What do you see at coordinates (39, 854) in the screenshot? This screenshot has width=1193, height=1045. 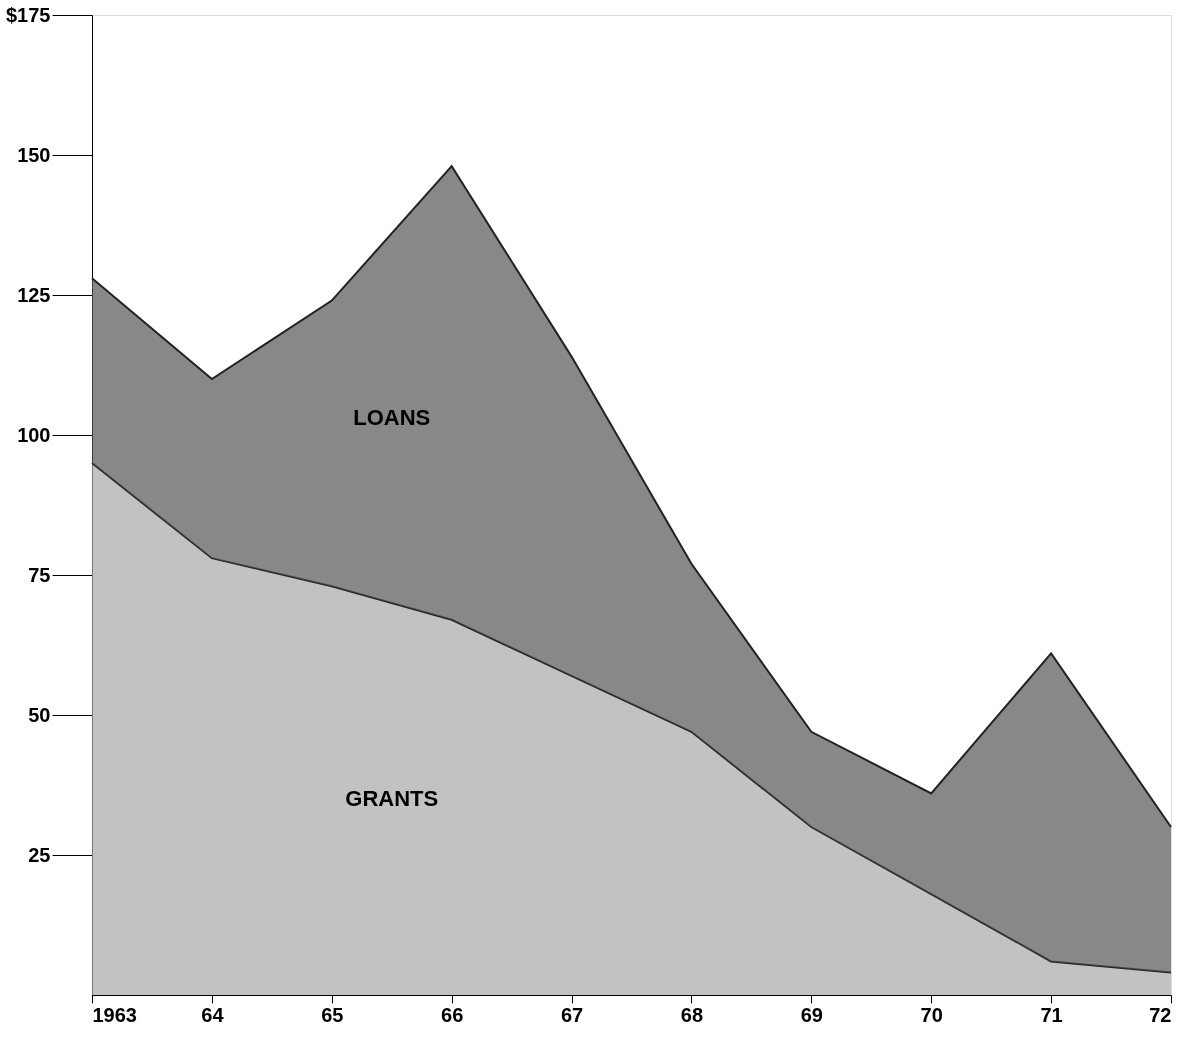 I see `y-tick-label: 25` at bounding box center [39, 854].